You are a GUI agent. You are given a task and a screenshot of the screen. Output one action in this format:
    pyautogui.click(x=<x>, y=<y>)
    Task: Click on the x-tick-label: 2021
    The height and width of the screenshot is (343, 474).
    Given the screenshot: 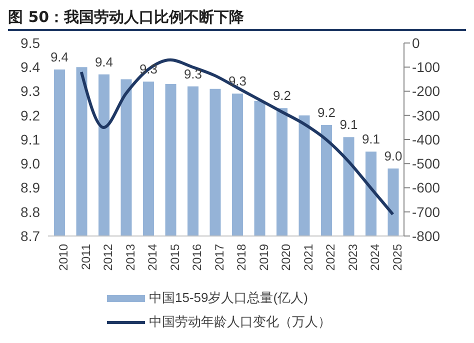 What is the action you would take?
    pyautogui.click(x=308, y=257)
    